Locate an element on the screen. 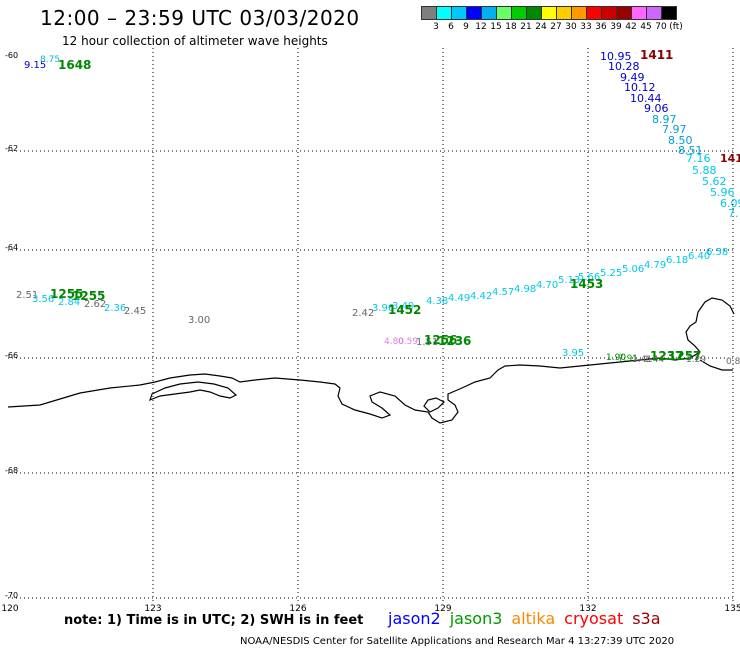 The image size is (740, 650). color-scale-label: 30 is located at coordinates (571, 27).